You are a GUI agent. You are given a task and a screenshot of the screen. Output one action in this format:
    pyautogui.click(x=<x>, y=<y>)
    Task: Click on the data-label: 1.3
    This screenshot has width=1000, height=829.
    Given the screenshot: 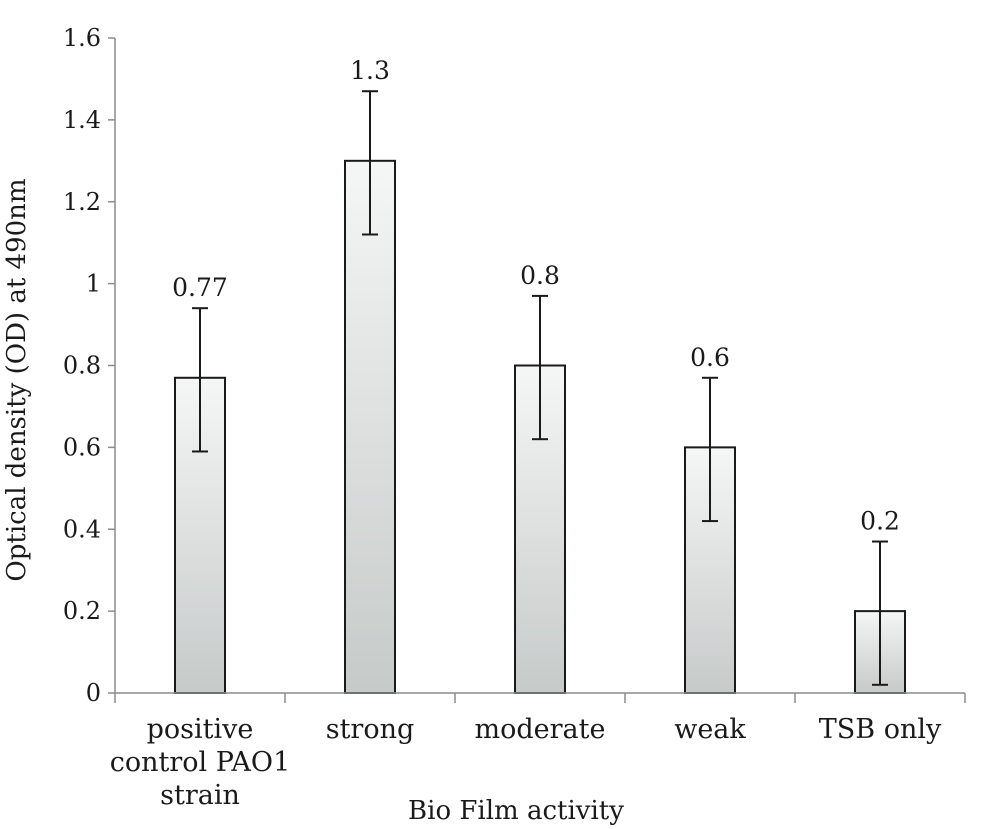 What is the action you would take?
    pyautogui.click(x=370, y=70)
    